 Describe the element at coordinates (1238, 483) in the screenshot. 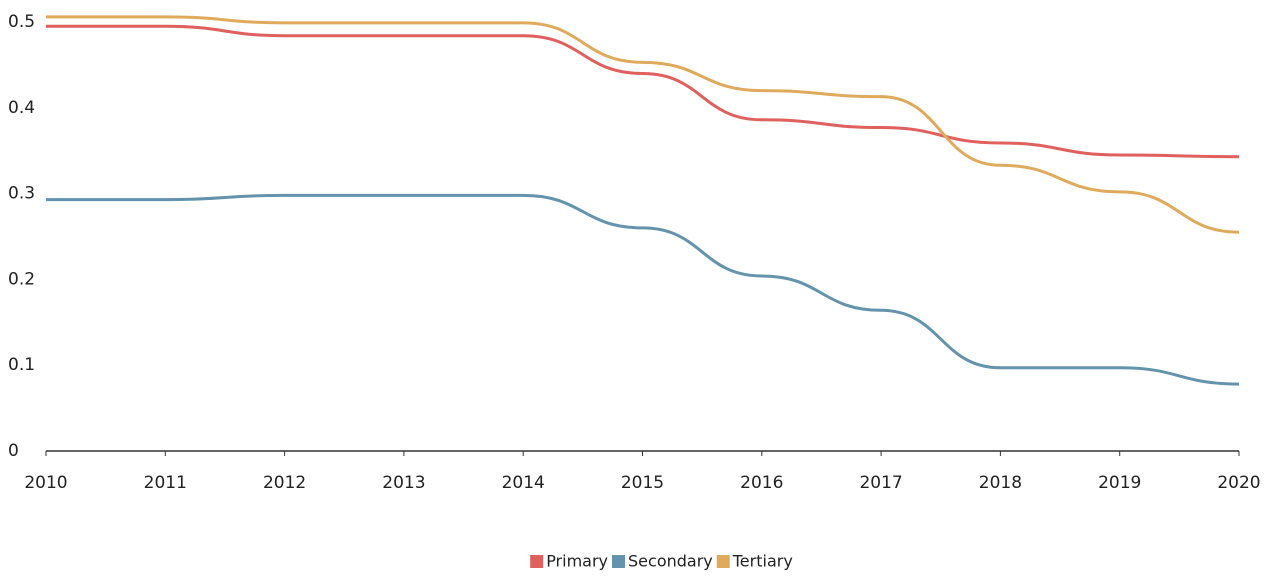

I see `x-tick-label: 2020` at that location.